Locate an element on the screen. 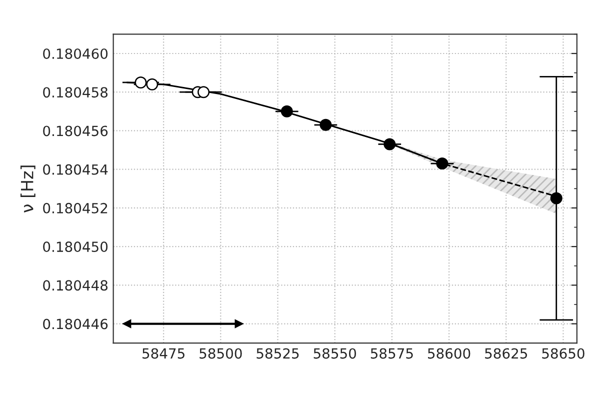  x-tick-label: 58550 is located at coordinates (335, 353).